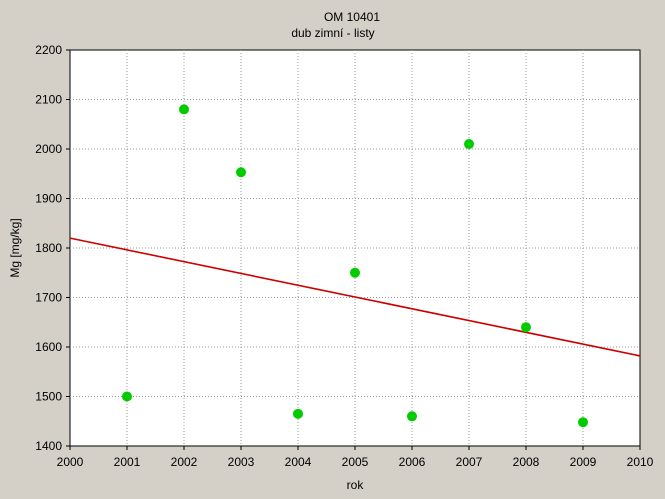 This screenshot has width=665, height=499. What do you see at coordinates (352, 17) in the screenshot?
I see `chart-title: OM 10401` at bounding box center [352, 17].